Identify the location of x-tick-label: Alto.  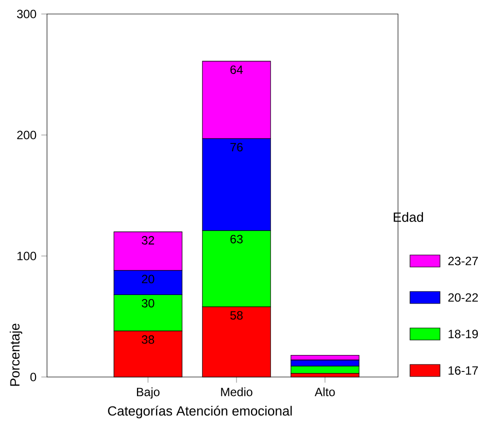
(324, 391).